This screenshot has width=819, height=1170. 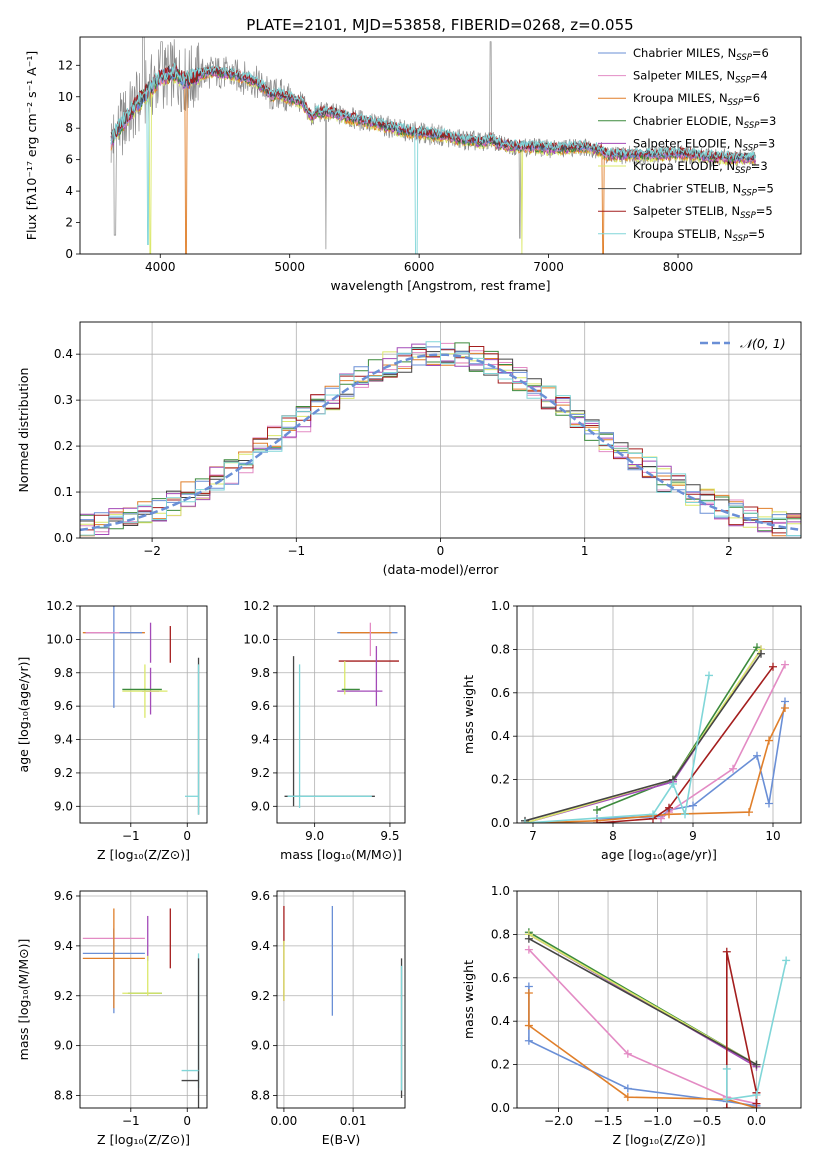 I want to click on x-tick-label: 4000, so click(x=160, y=267).